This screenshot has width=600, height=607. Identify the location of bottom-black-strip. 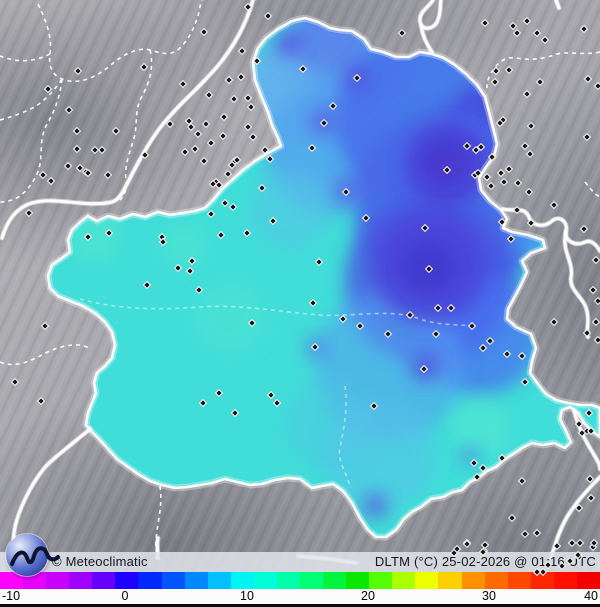
(300, 605).